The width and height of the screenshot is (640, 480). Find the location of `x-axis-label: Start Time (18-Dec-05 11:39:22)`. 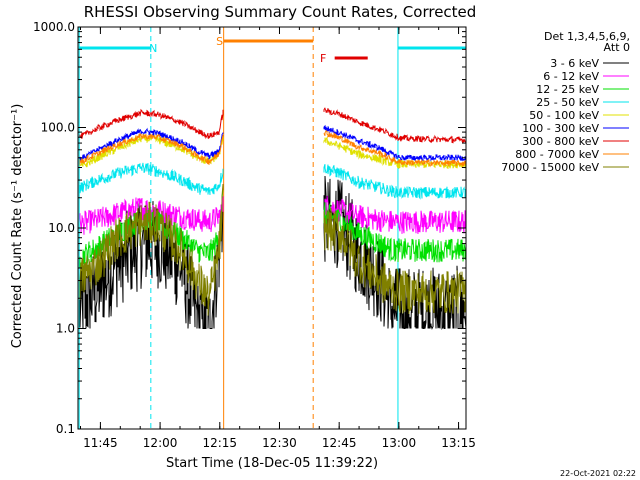

x-axis-label: Start Time (18-Dec-05 11:39:22) is located at coordinates (272, 463).